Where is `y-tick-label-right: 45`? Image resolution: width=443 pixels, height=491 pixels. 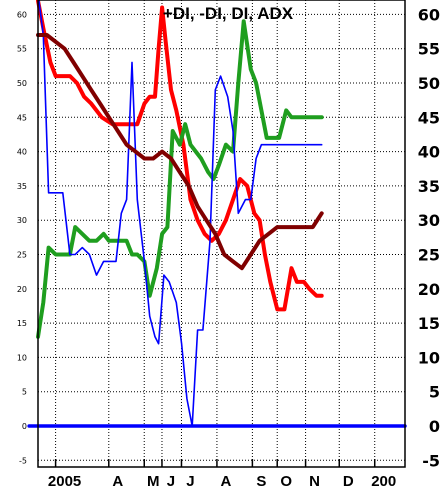
y-tick-label-right: 45 is located at coordinates (429, 117).